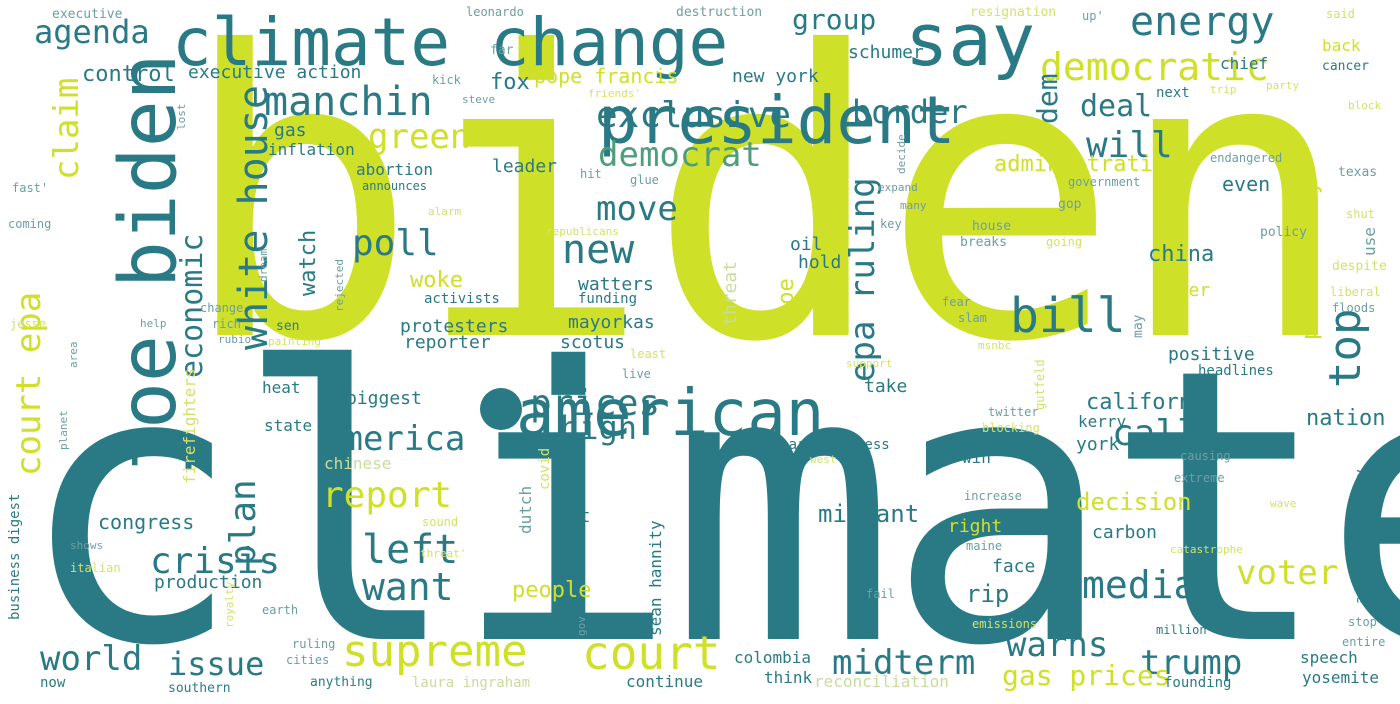 This screenshot has width=1400, height=704. What do you see at coordinates (1244, 63) in the screenshot?
I see `word-chief: chief` at bounding box center [1244, 63].